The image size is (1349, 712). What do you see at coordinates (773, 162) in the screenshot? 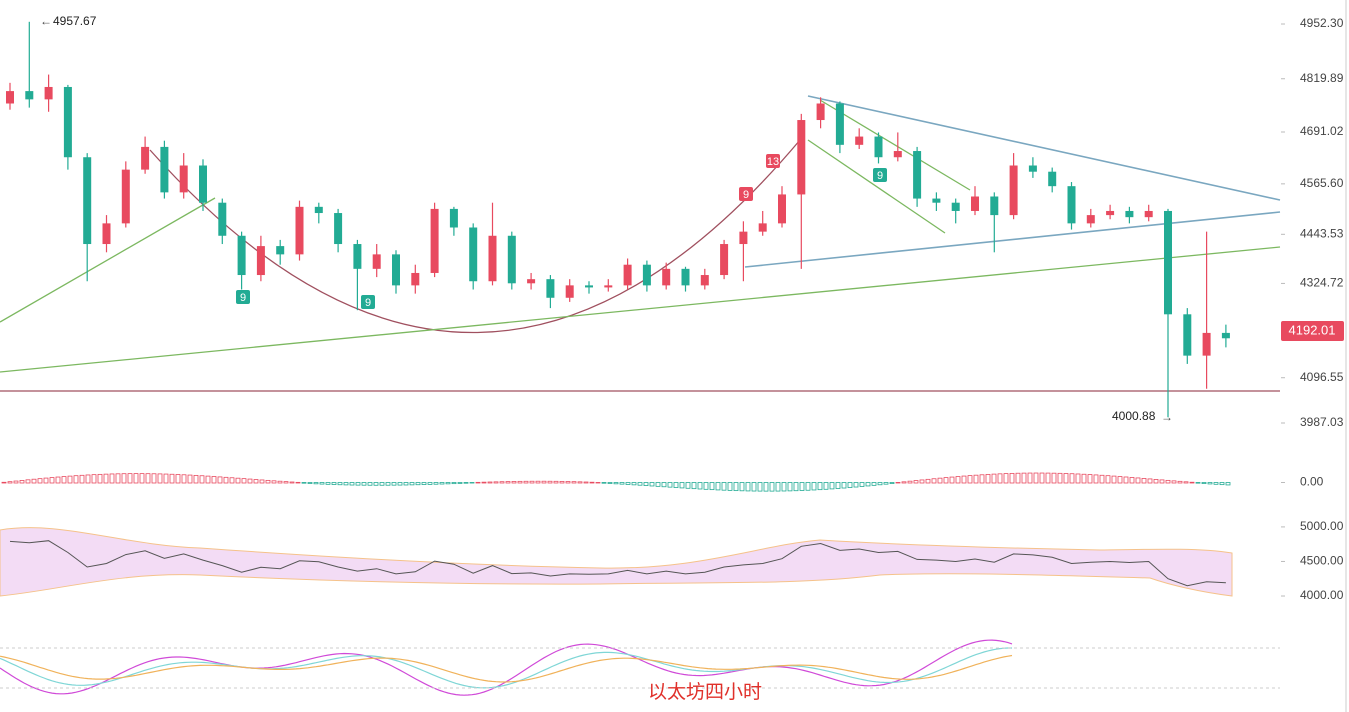
I see `td-label: 13` at bounding box center [773, 162].